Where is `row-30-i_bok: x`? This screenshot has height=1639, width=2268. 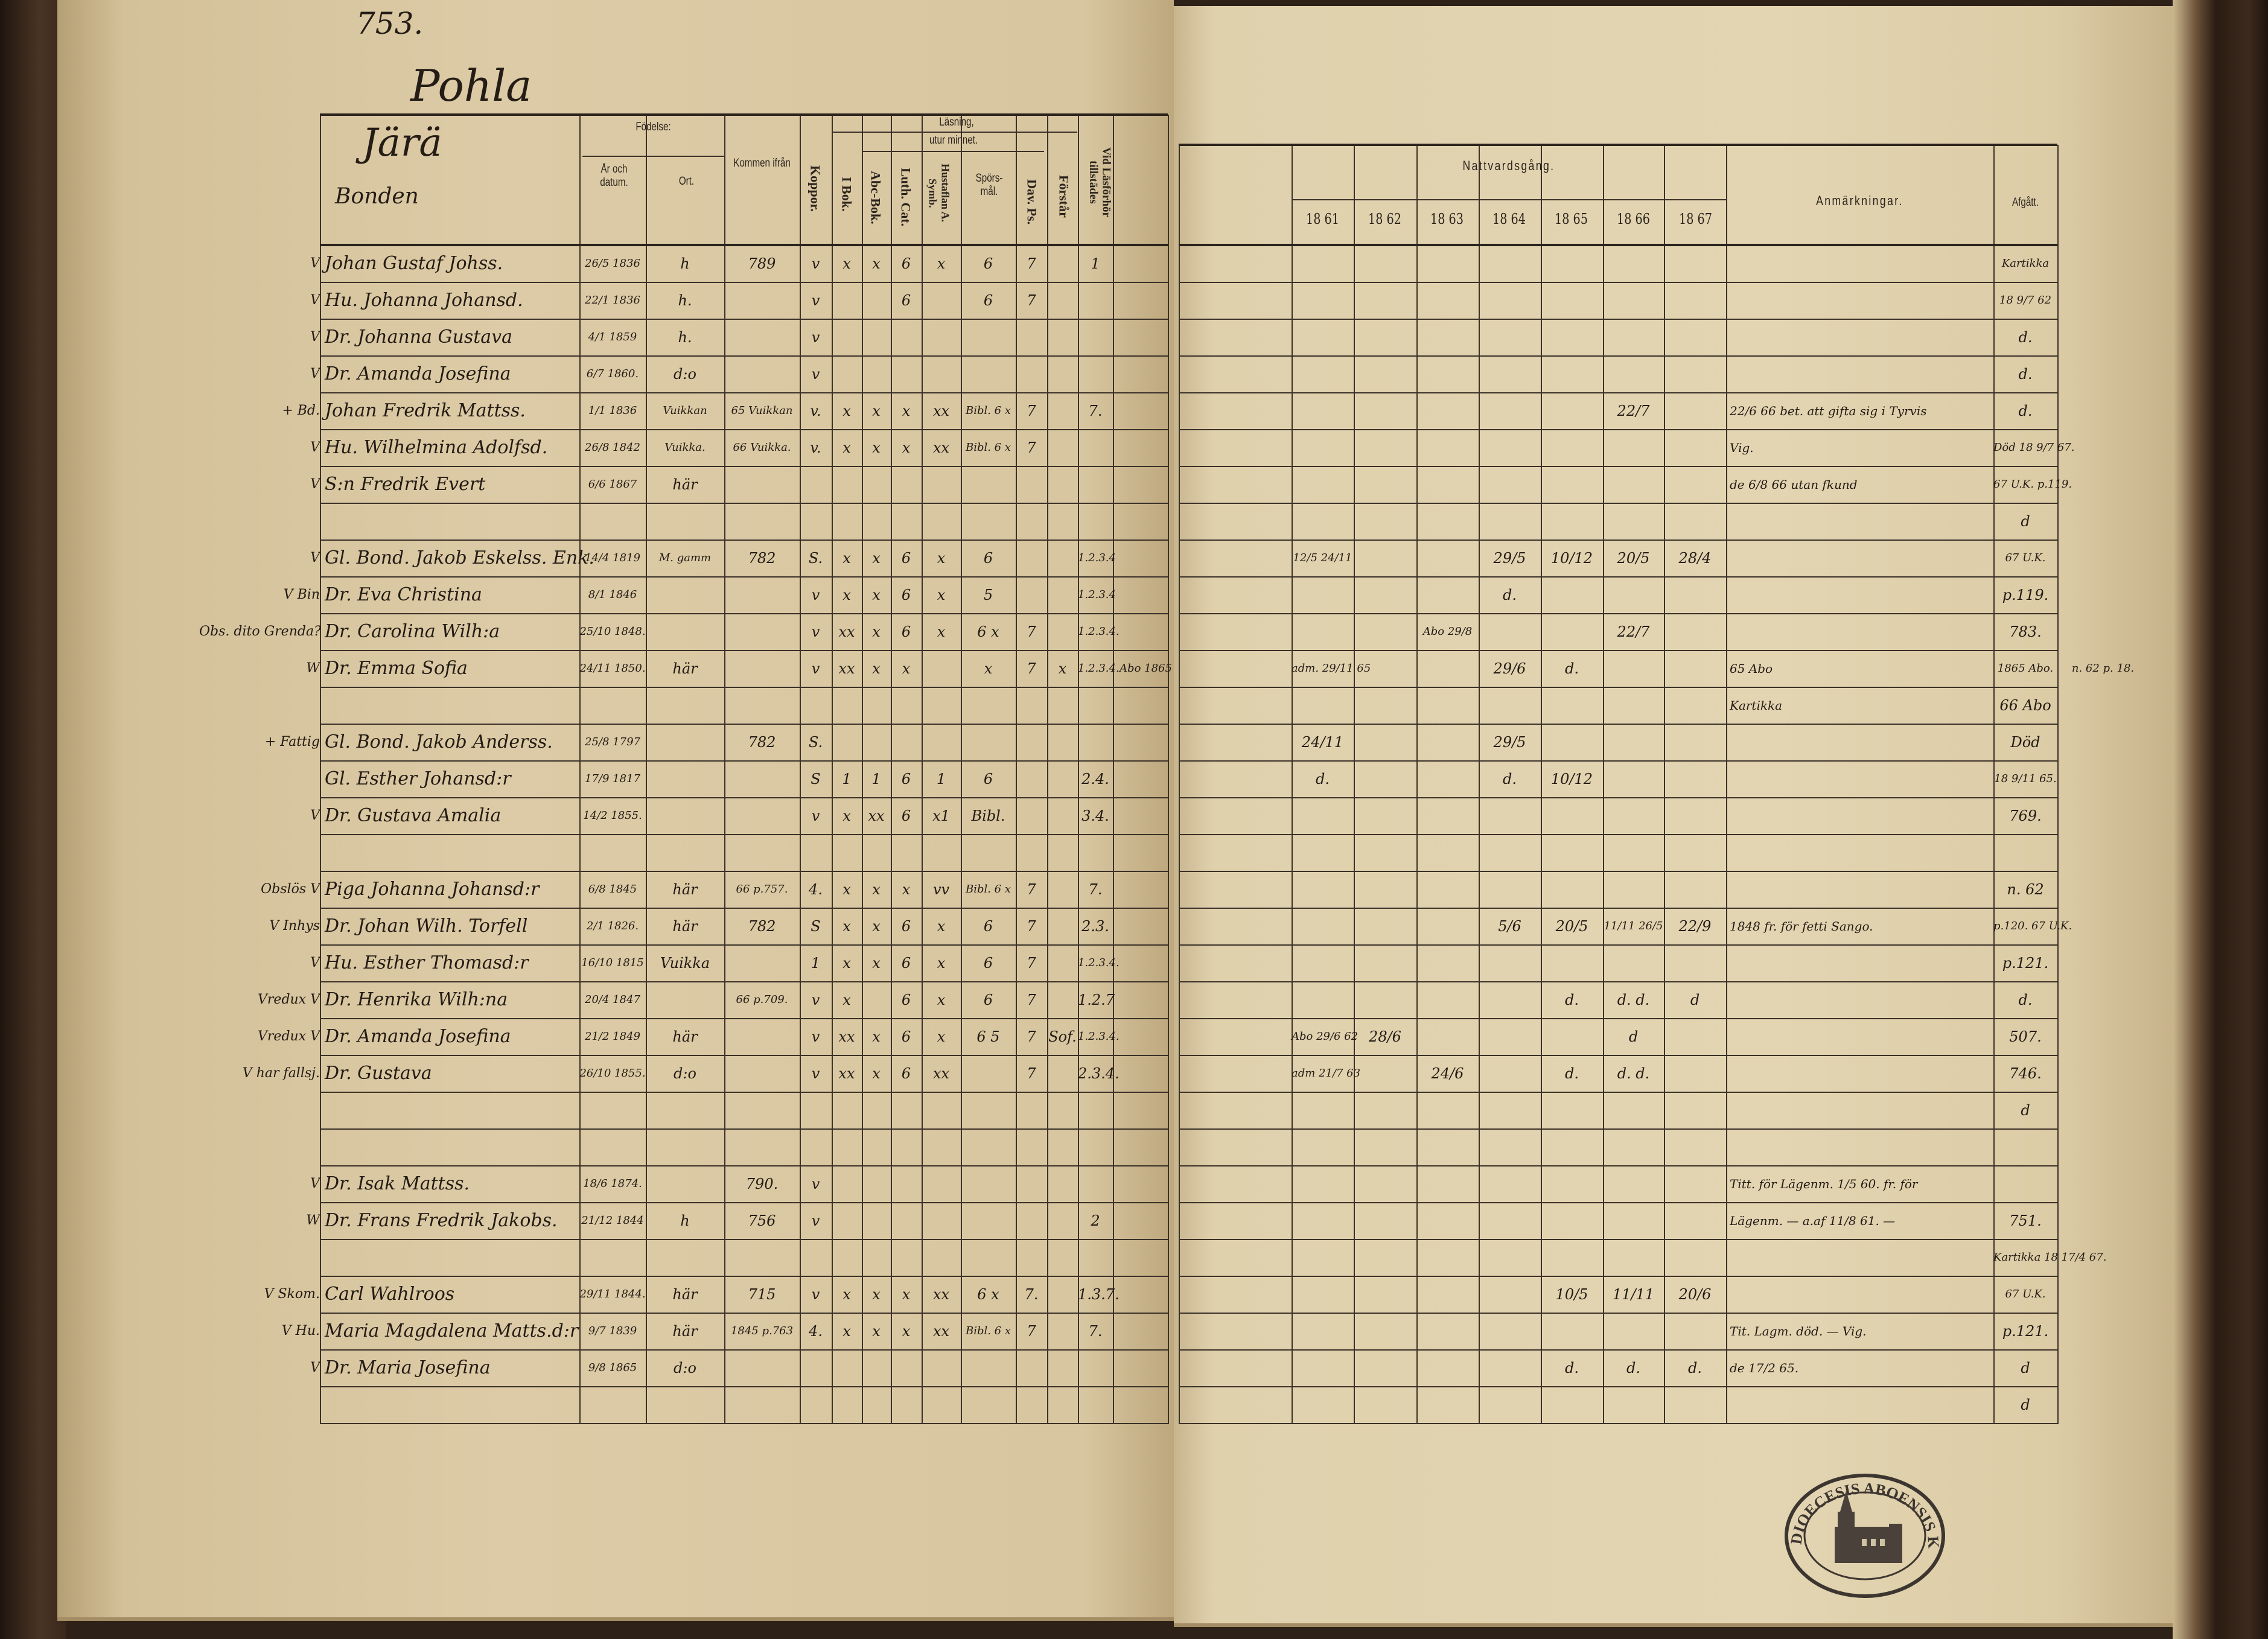 row-30-i_bok: x is located at coordinates (847, 1331).